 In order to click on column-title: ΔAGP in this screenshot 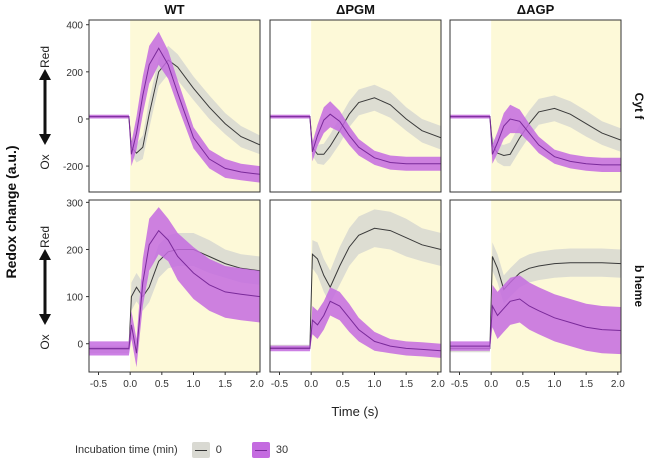, I will do `click(536, 9)`.